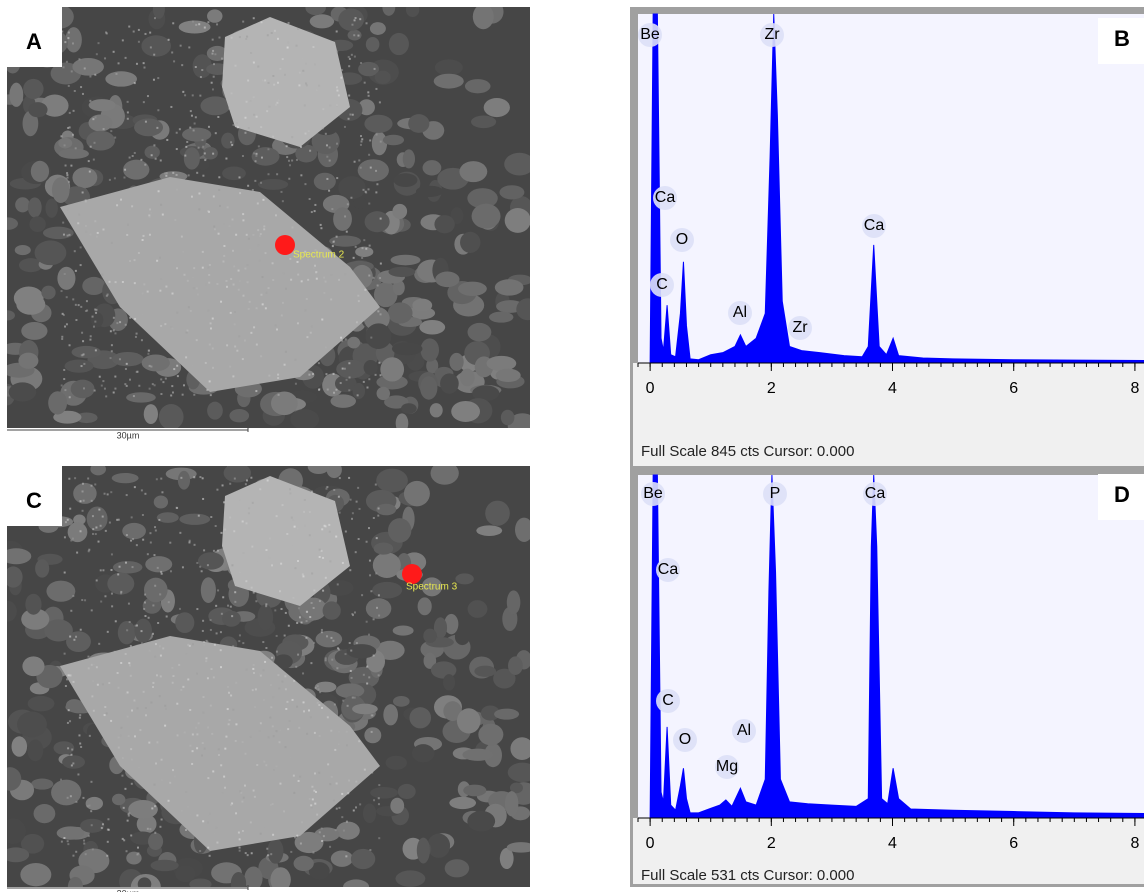  I want to click on spectrum-marker, so click(285, 245).